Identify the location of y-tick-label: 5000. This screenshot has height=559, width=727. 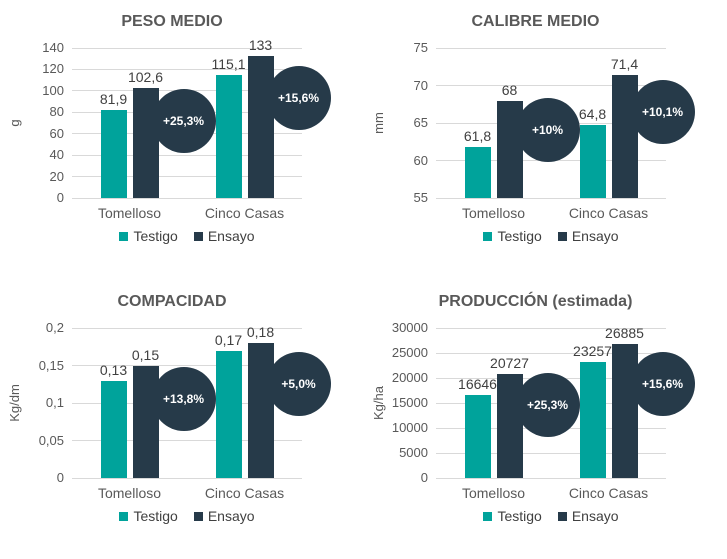
(413, 452).